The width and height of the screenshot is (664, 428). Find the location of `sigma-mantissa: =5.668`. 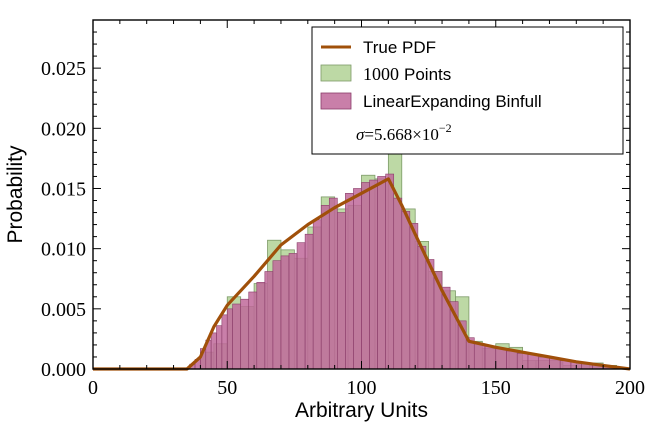

sigma-mantissa: =5.668 is located at coordinates (388, 134).